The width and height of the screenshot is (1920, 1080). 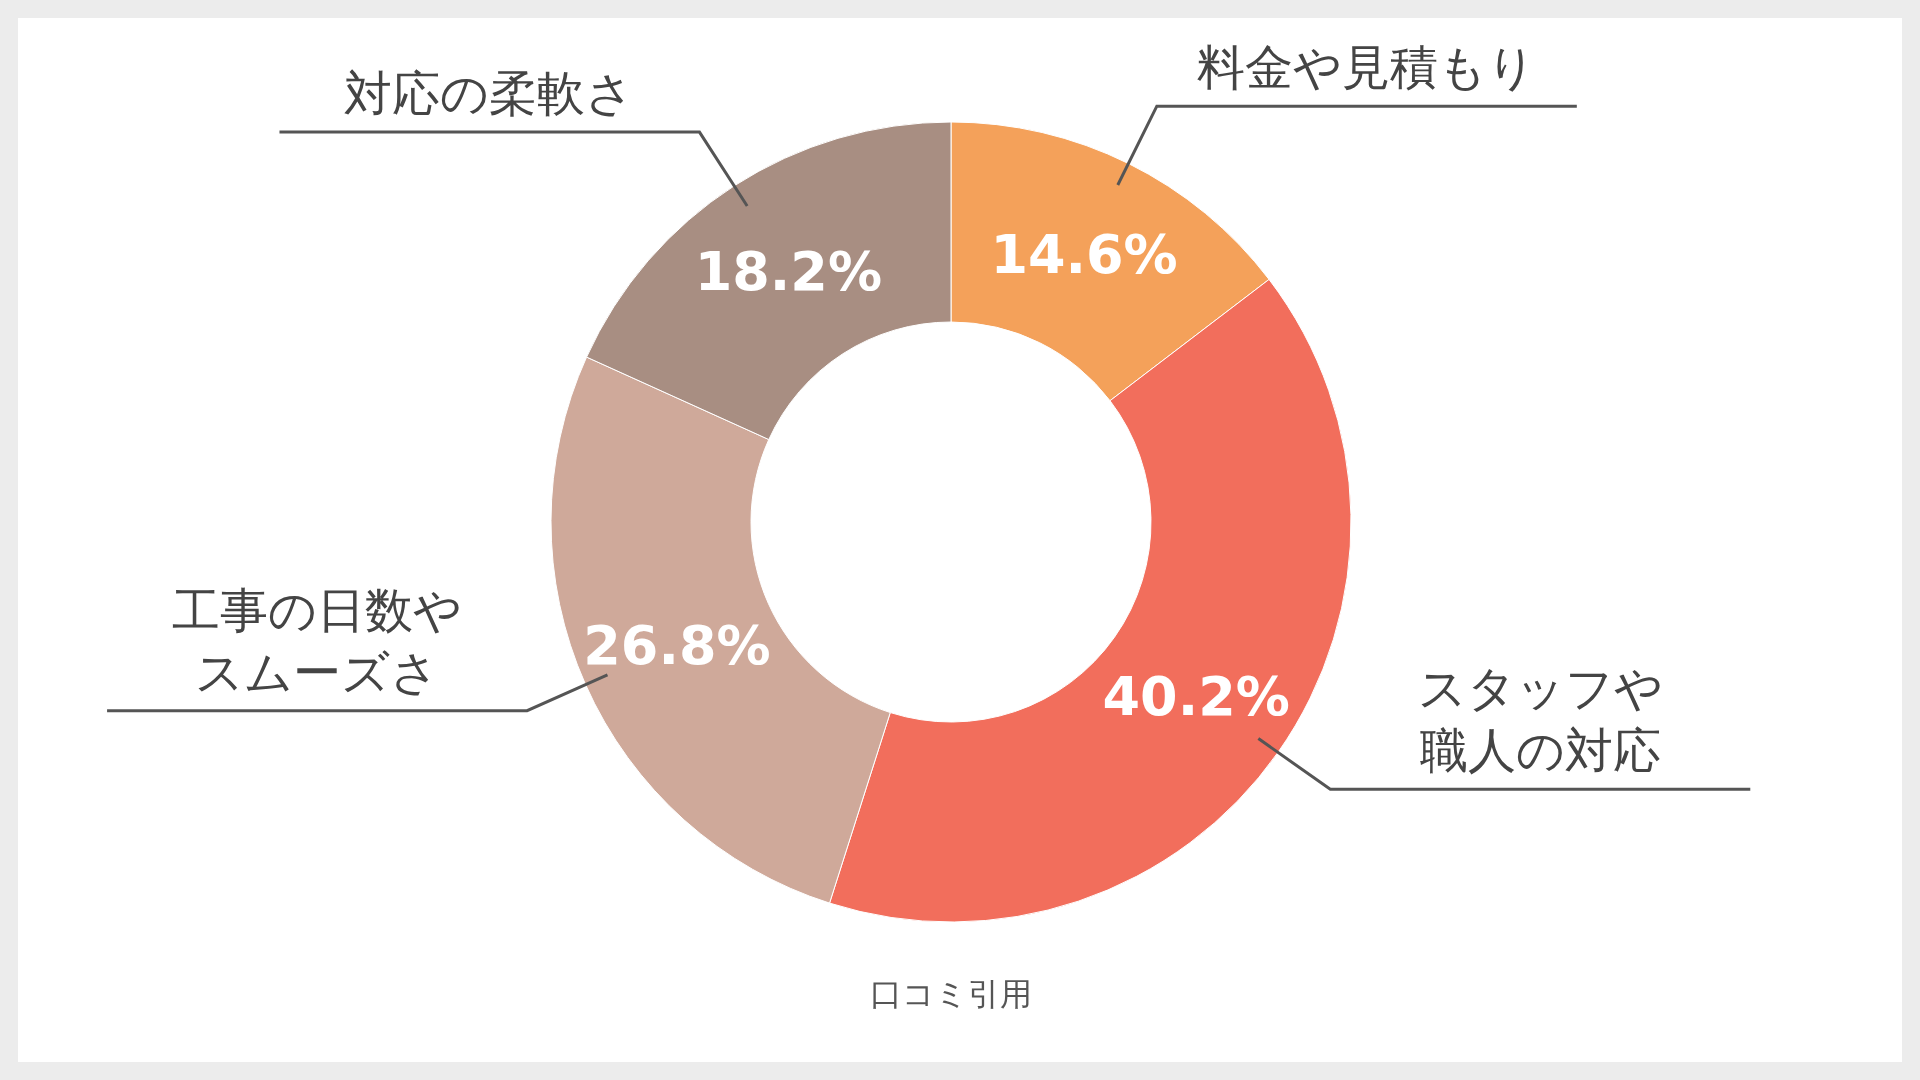 What do you see at coordinates (1540, 719) in the screenshot?
I see `slice-label: スタッフや職人の対応` at bounding box center [1540, 719].